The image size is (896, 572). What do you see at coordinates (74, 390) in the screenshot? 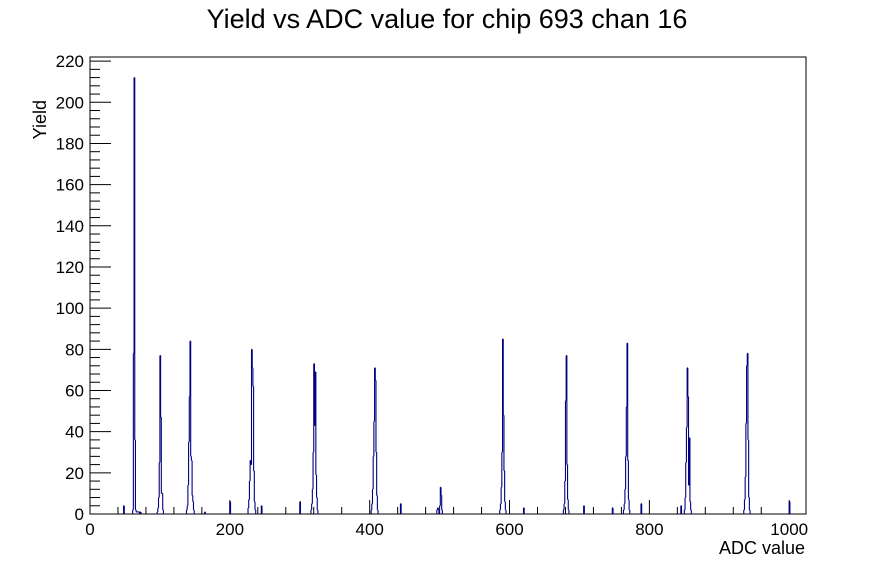
I see `y-tick-label: 60` at bounding box center [74, 390].